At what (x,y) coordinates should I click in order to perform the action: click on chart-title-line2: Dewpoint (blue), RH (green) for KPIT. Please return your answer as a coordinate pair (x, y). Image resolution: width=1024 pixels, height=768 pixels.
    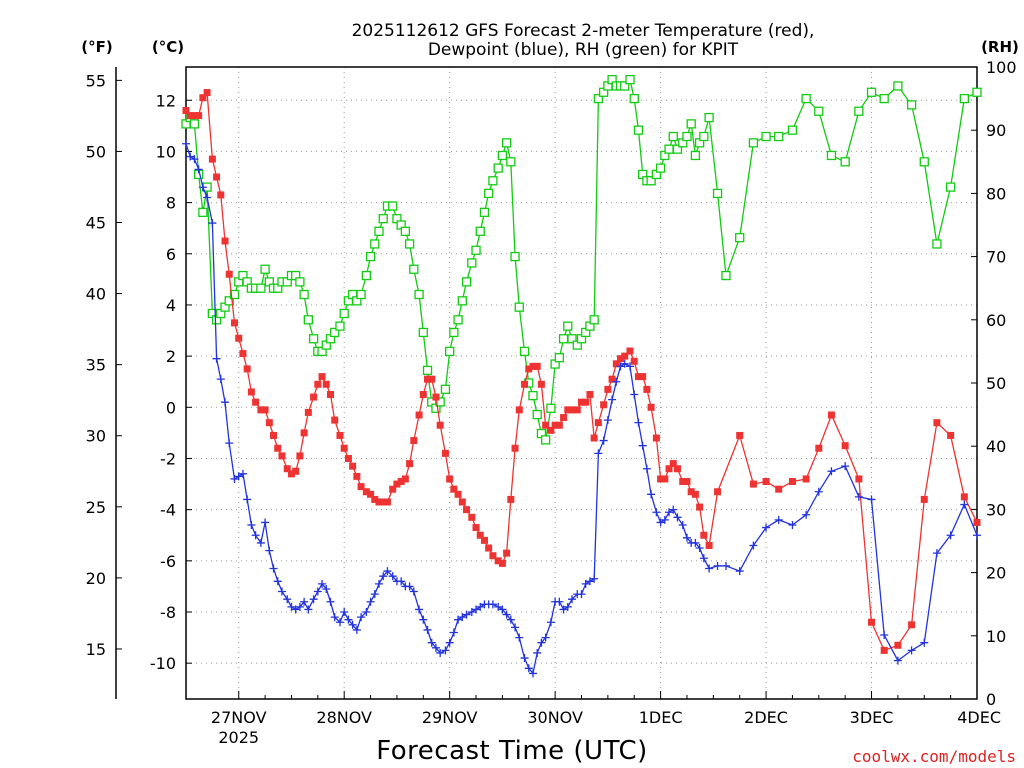
    Looking at the image, I should click on (583, 50).